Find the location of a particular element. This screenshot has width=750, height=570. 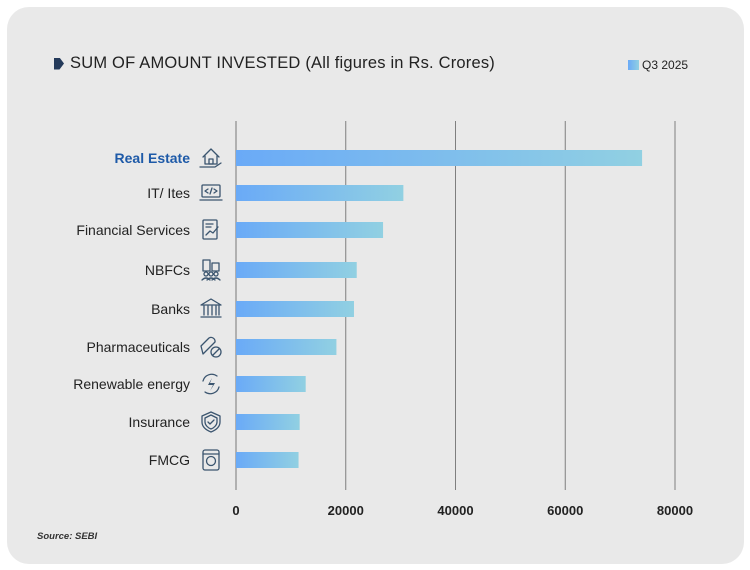

chart-legend: Q3 2025 is located at coordinates (658, 65).